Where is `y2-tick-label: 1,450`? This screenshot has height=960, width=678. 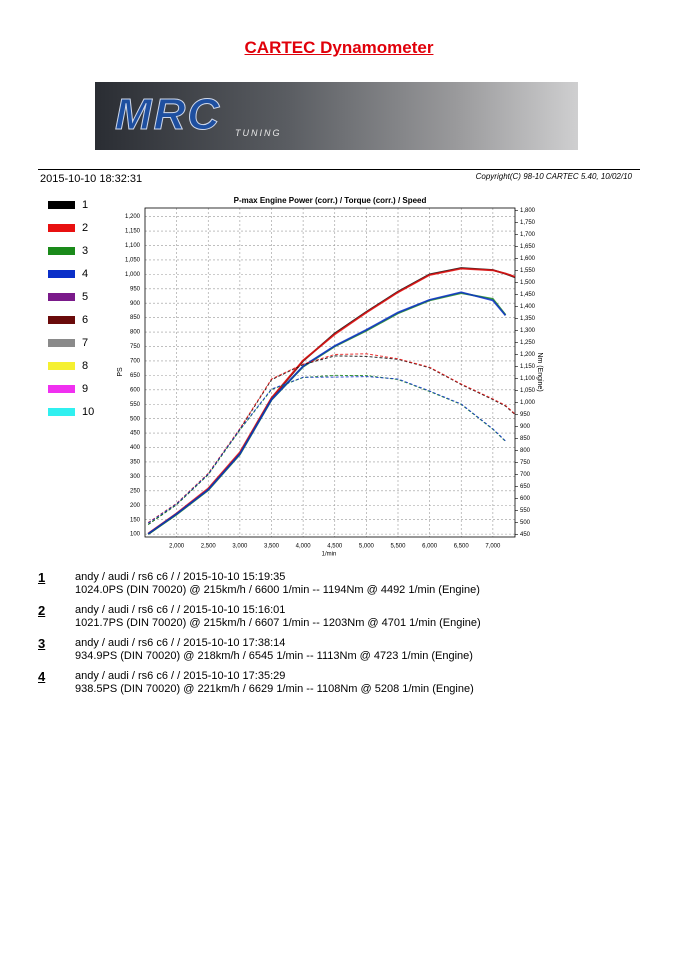 y2-tick-label: 1,450 is located at coordinates (528, 295).